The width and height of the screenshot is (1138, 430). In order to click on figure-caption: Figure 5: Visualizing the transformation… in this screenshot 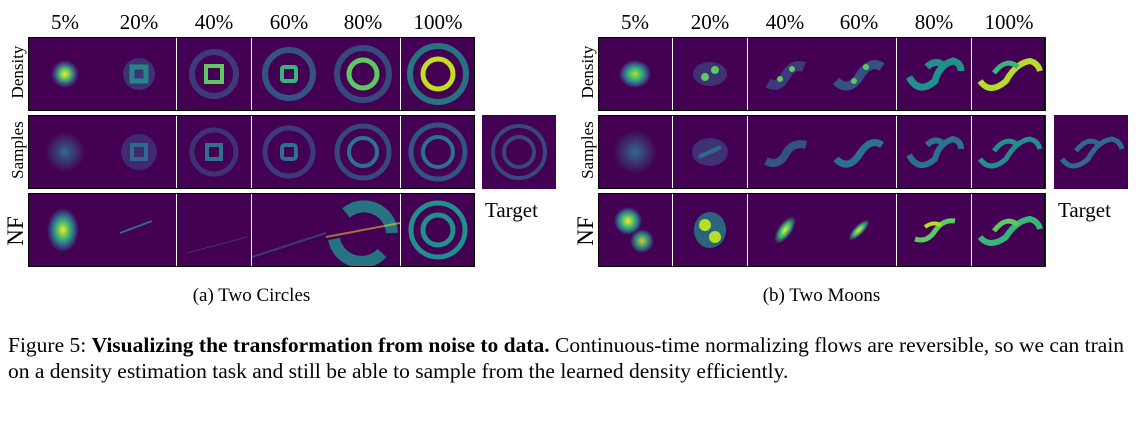, I will do `click(570, 358)`.